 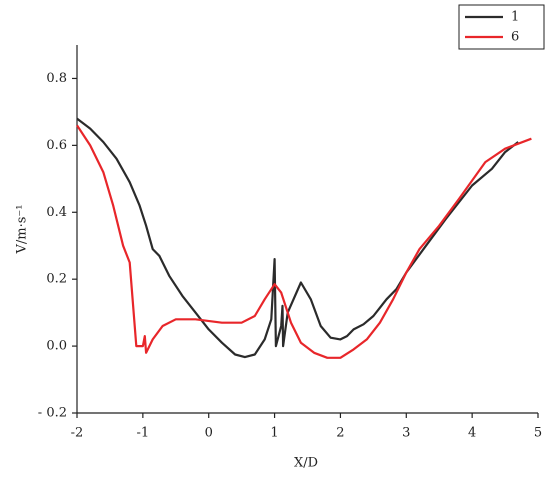 What do you see at coordinates (209, 433) in the screenshot?
I see `x-tick-label: 0` at bounding box center [209, 433].